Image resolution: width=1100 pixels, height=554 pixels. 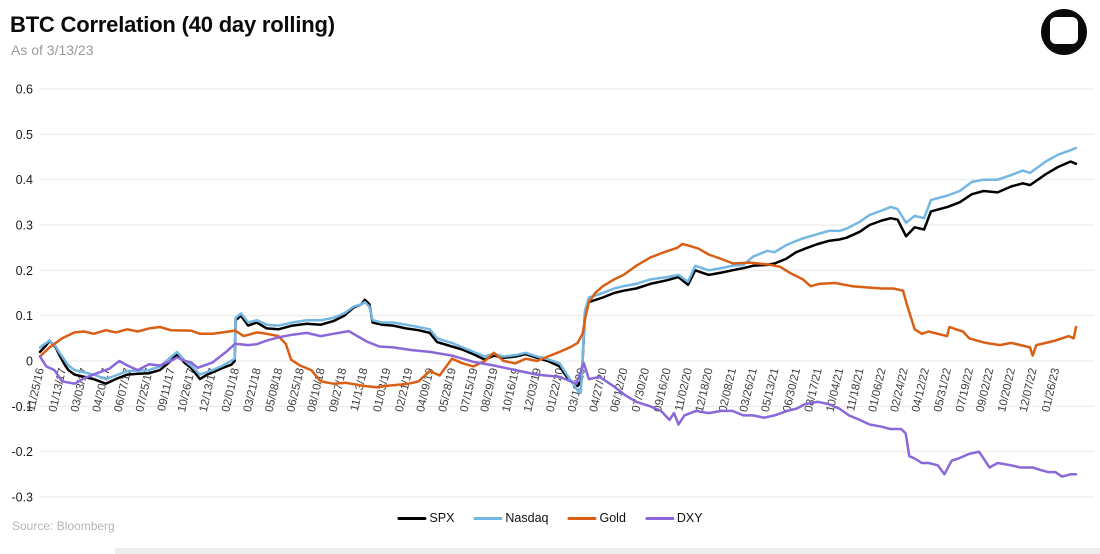 What do you see at coordinates (659, 518) in the screenshot?
I see `dxy-line-swatch` at bounding box center [659, 518].